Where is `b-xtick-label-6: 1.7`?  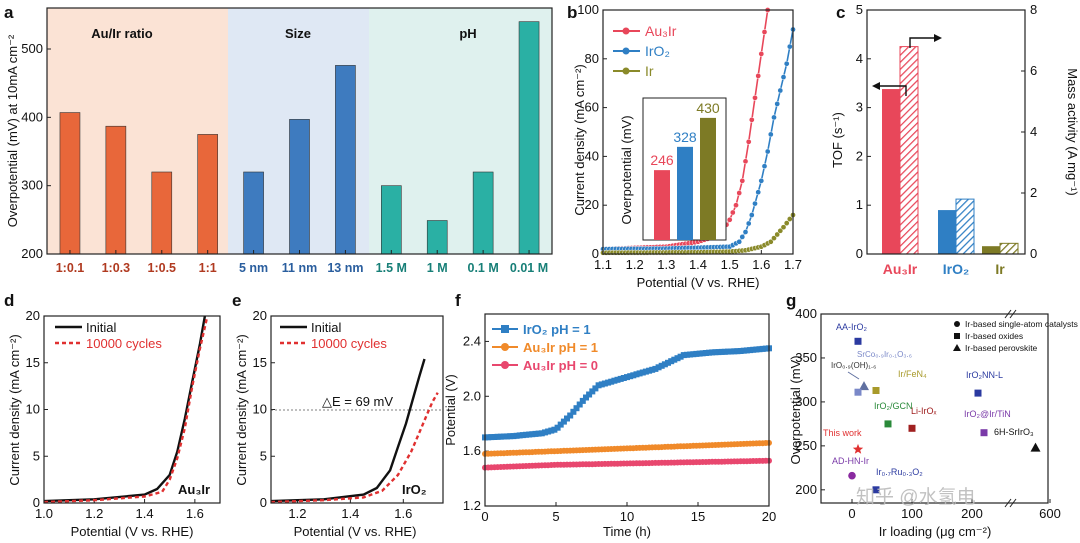 b-xtick-label-6: 1.7 is located at coordinates (793, 264).